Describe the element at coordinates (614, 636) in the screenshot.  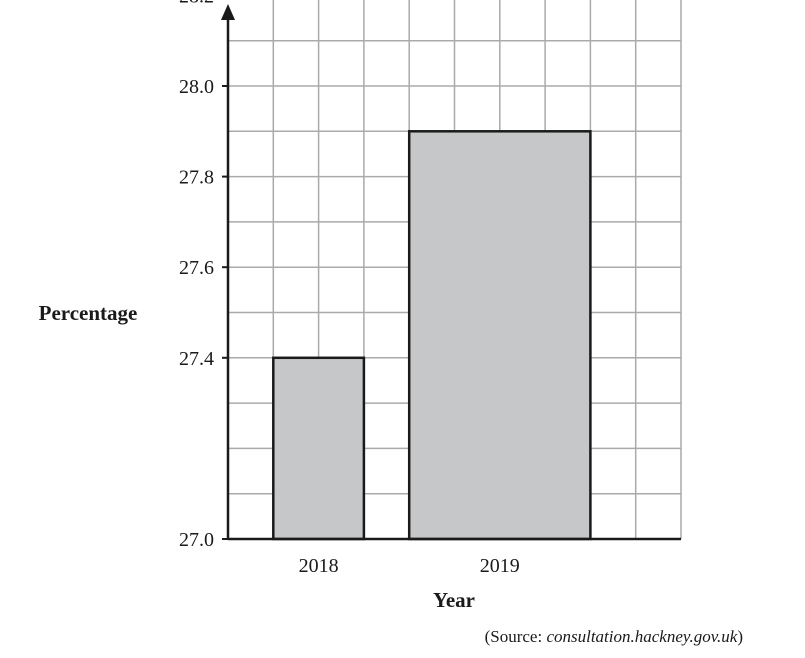
I see `source-note: (Source: consultation.hackney.gov.uk)` at that location.